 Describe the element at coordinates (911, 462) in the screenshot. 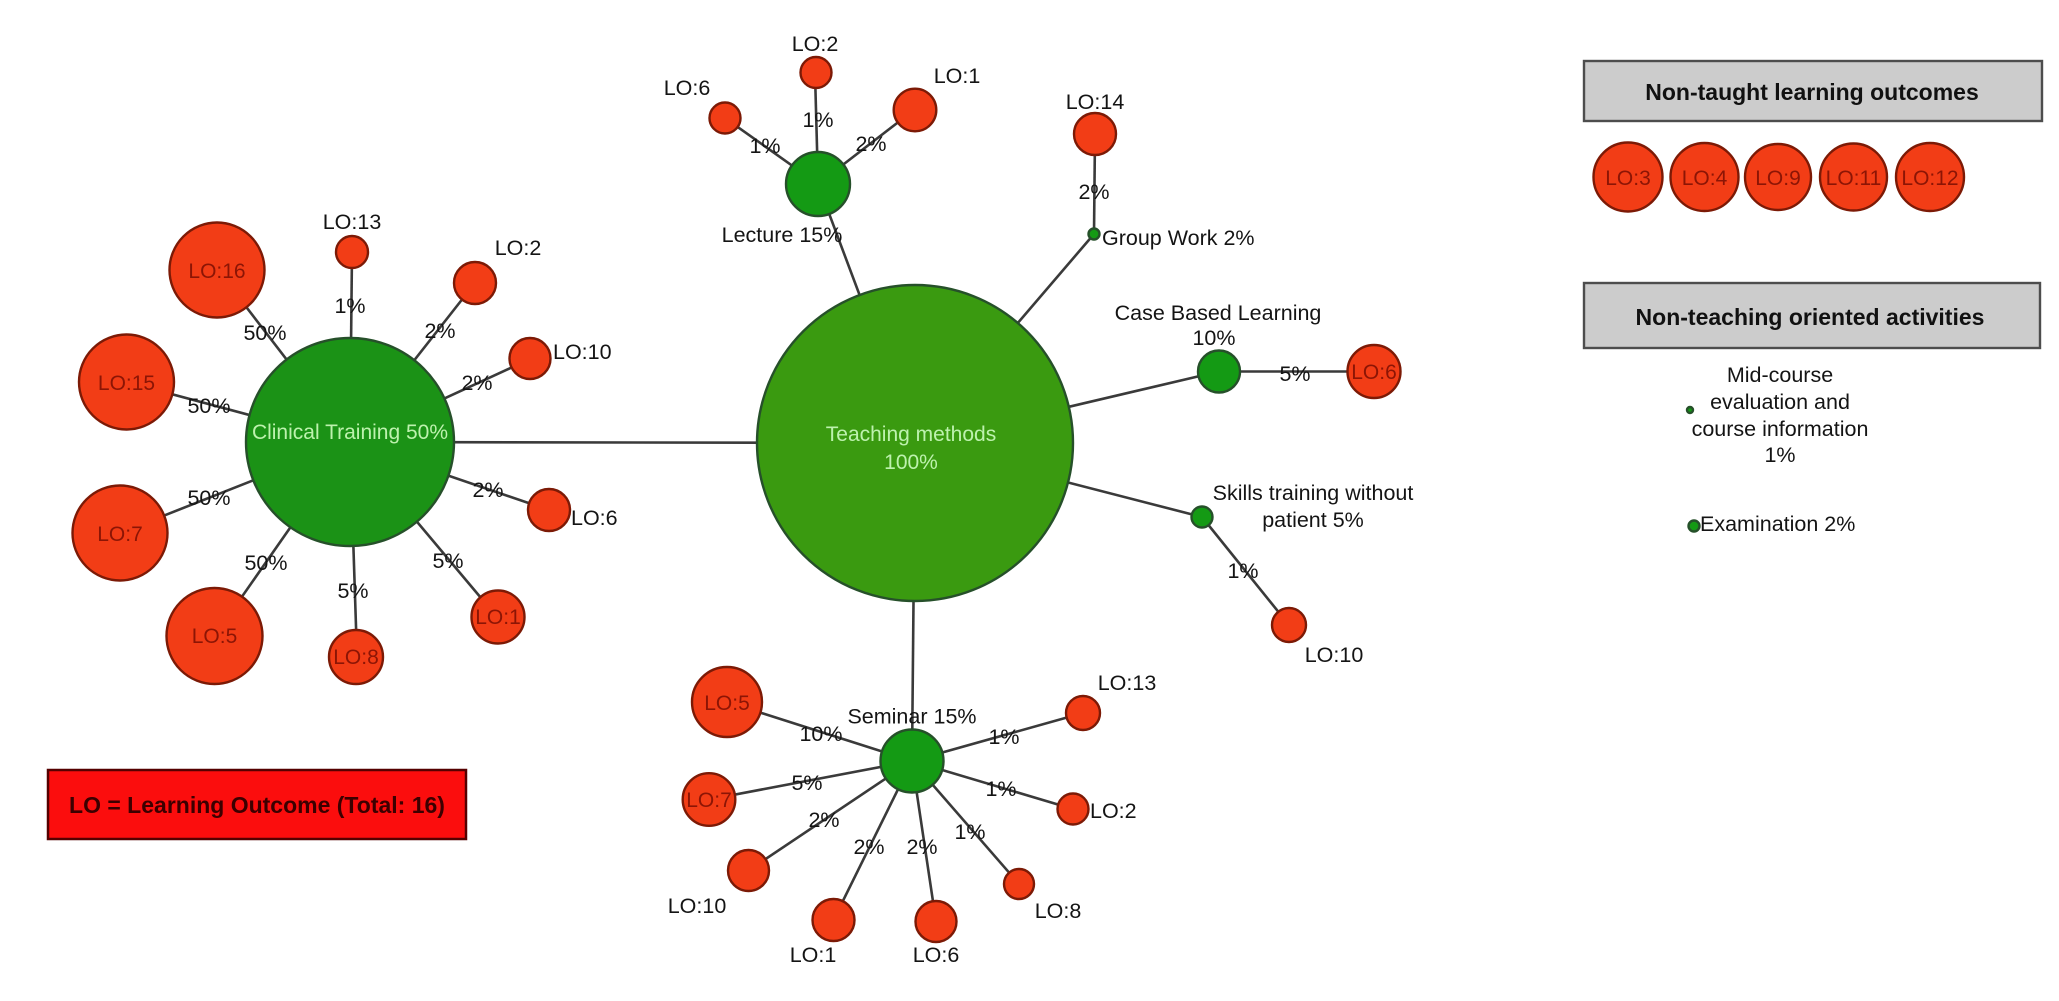

I see `svg-text: 100%` at that location.